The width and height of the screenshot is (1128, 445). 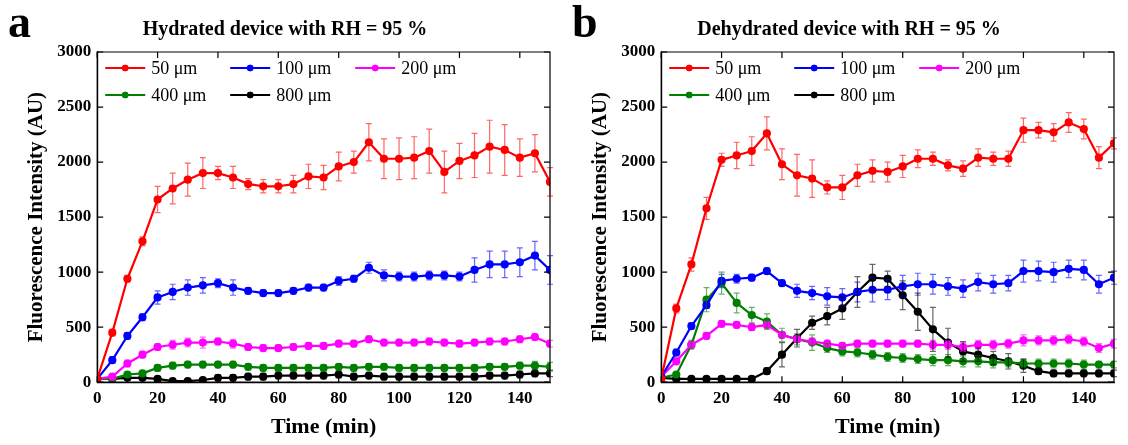 What do you see at coordinates (285, 29) in the screenshot?
I see `chart-title: Hydrated device with RH = 95 %` at bounding box center [285, 29].